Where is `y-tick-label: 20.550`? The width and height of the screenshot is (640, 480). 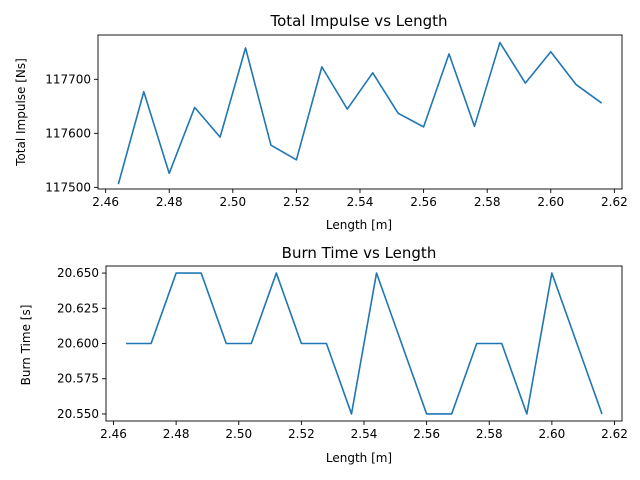 y-tick-label: 20.550 is located at coordinates (78, 414).